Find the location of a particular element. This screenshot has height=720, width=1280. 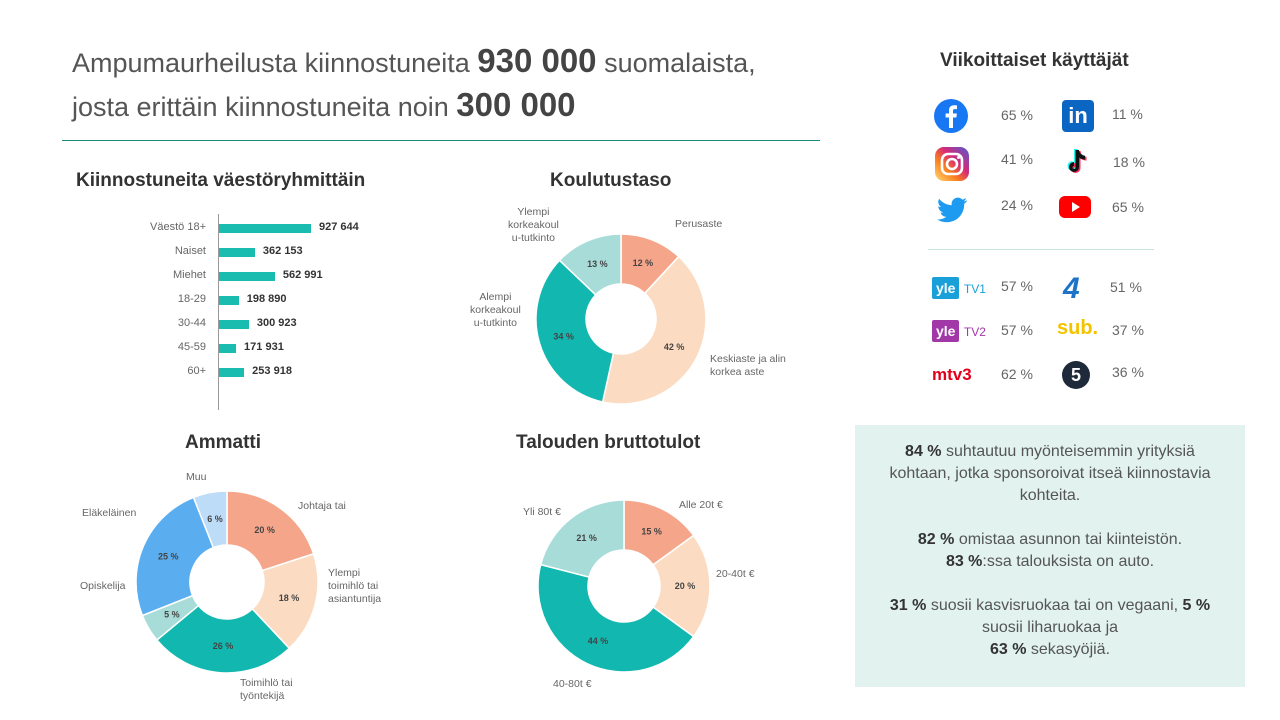

donut-value-label: 21 % is located at coordinates (586, 538).